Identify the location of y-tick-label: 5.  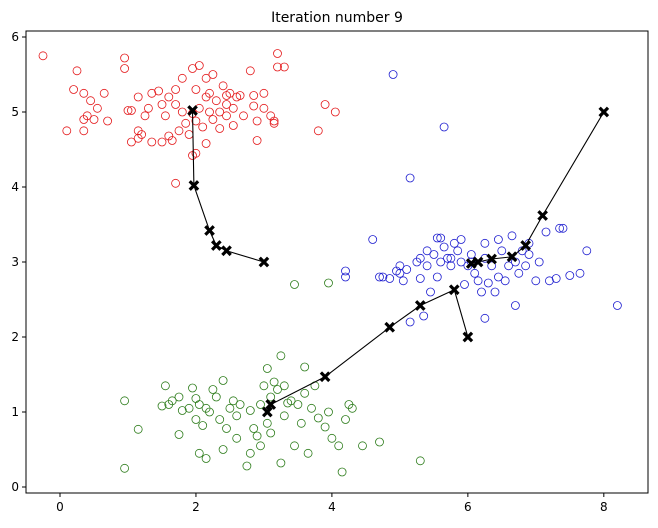
(15, 112).